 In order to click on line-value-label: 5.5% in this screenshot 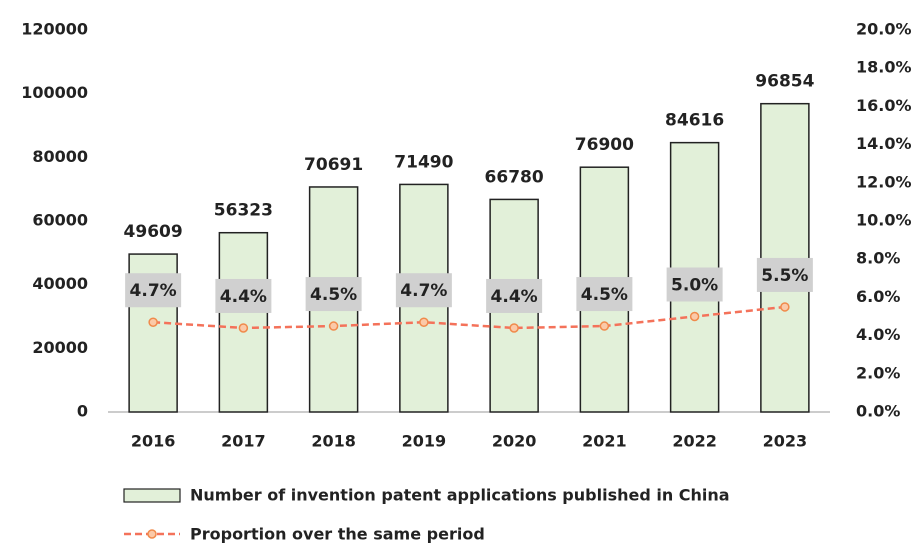, I will do `click(784, 276)`.